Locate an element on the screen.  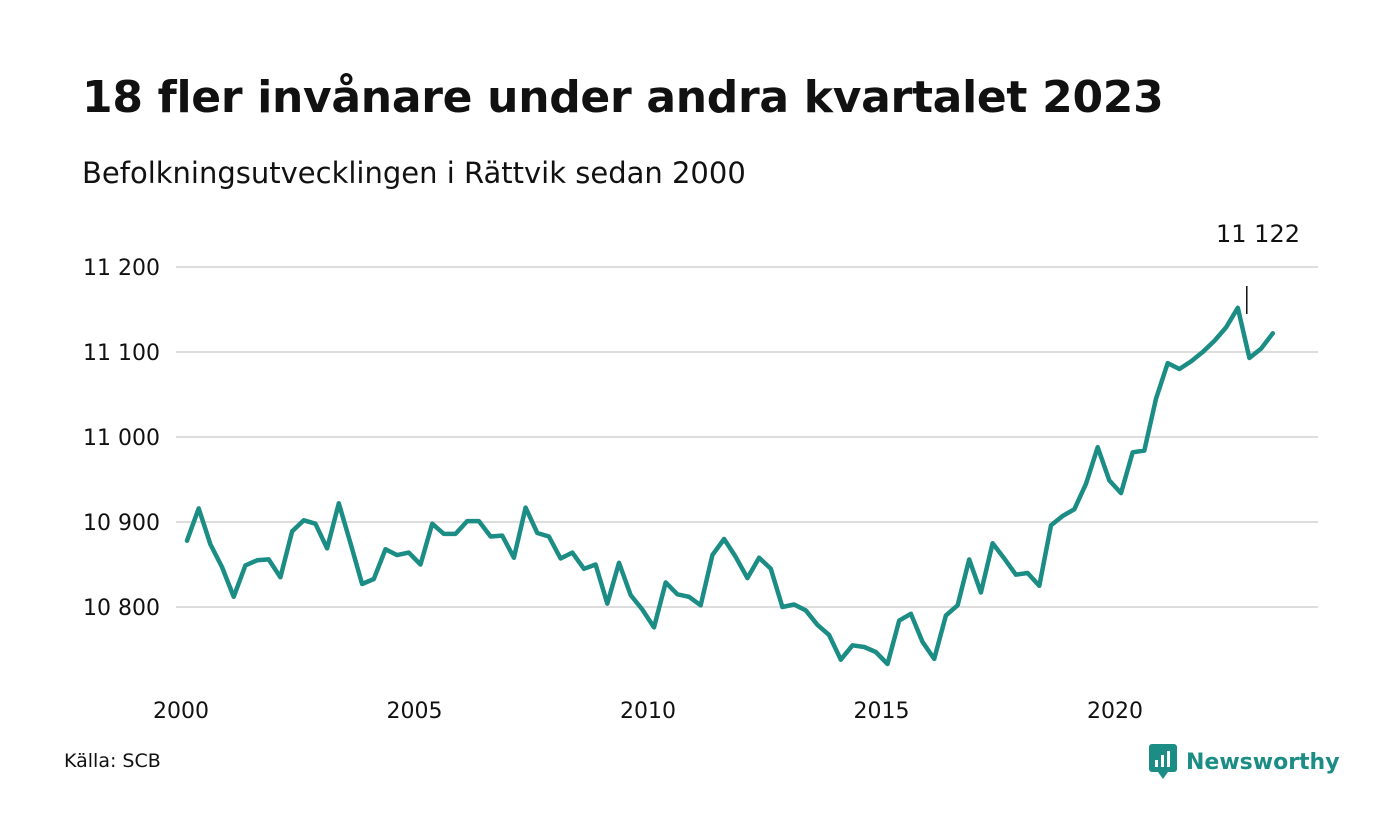
x-tick-label: 2015 is located at coordinates (882, 711).